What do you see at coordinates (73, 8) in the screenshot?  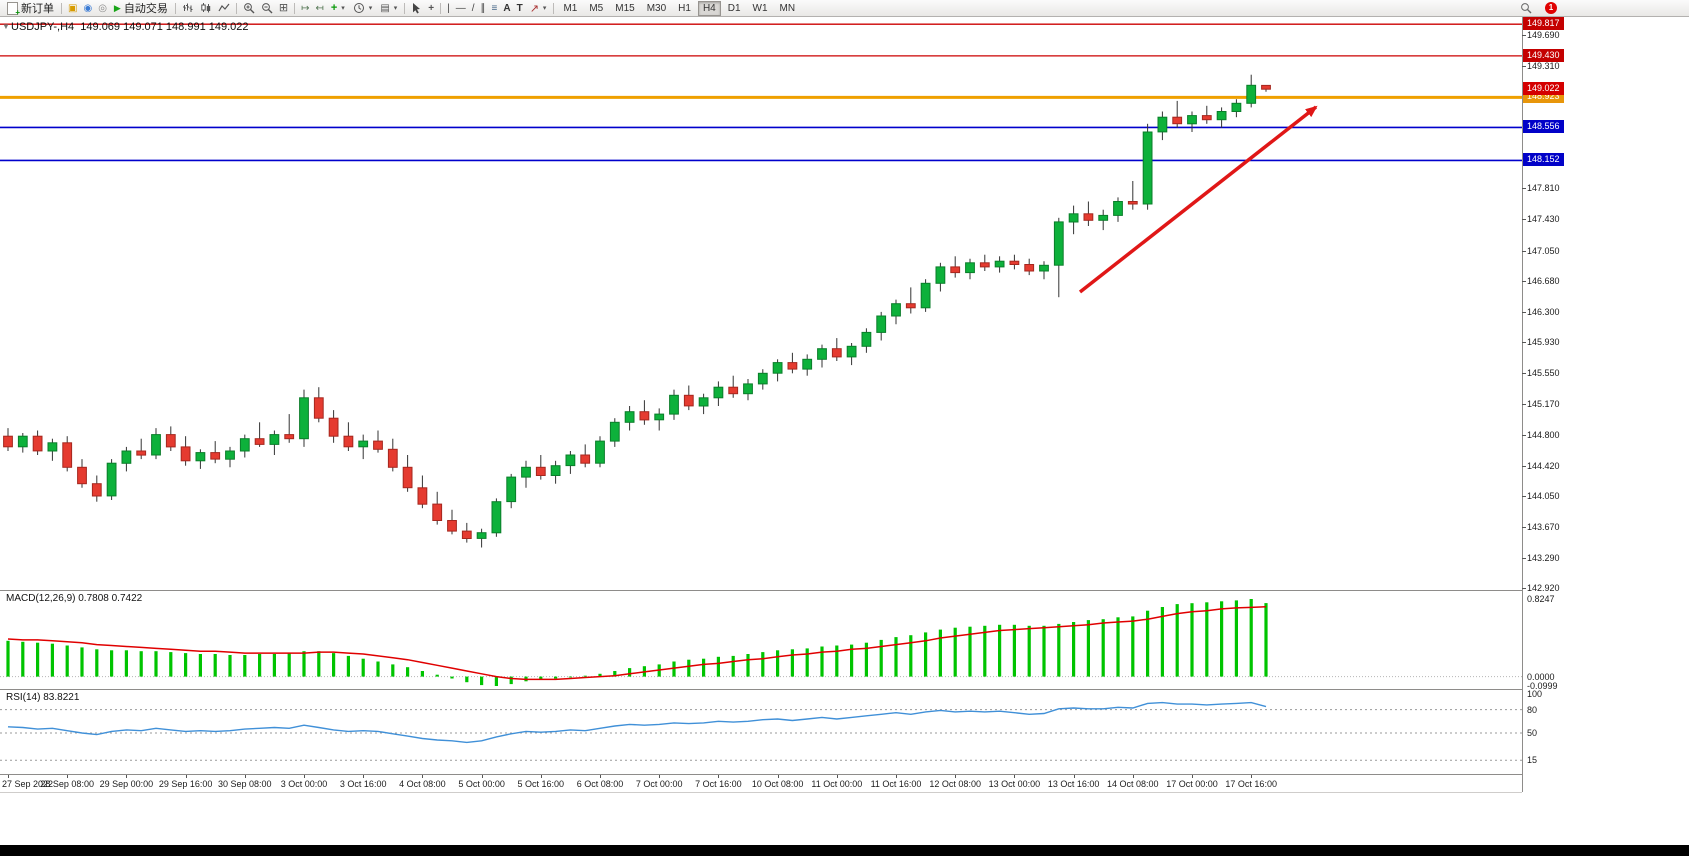 I see `alert-icon: ▣` at bounding box center [73, 8].